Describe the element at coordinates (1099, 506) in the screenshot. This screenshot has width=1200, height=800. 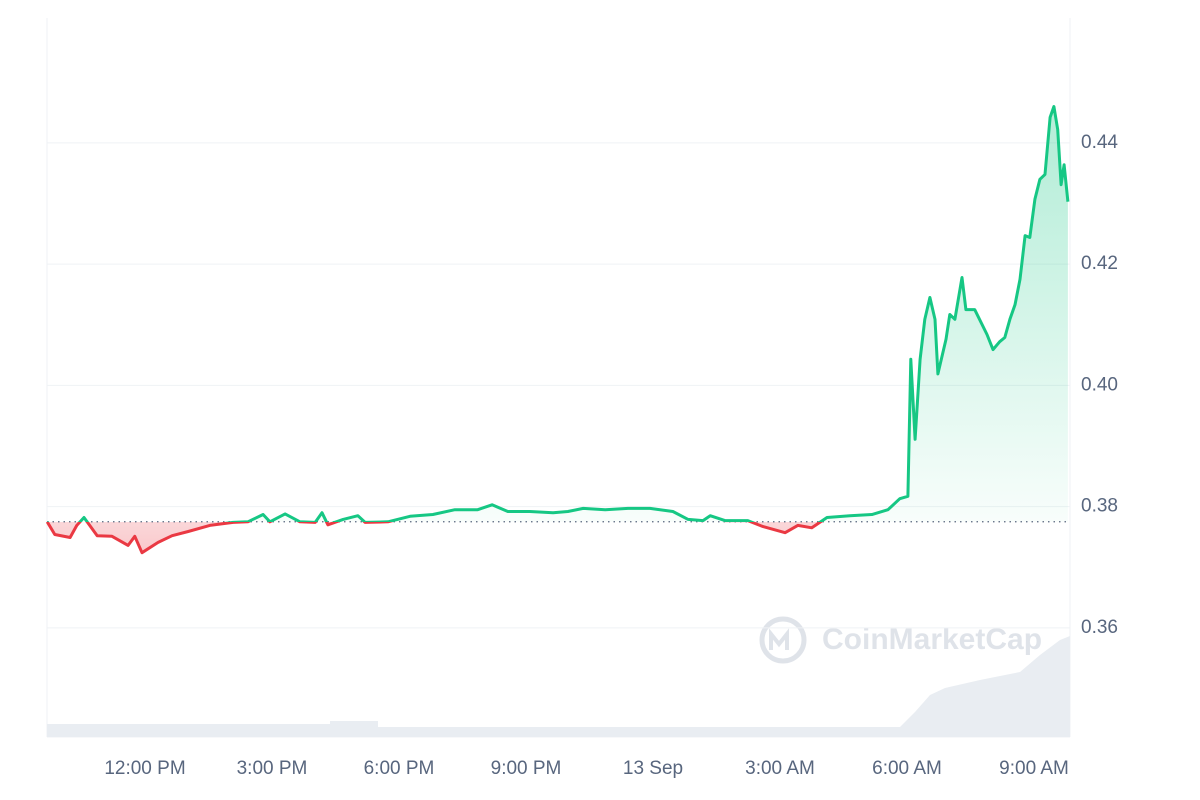
I see `y-tick-label: 0.38` at that location.